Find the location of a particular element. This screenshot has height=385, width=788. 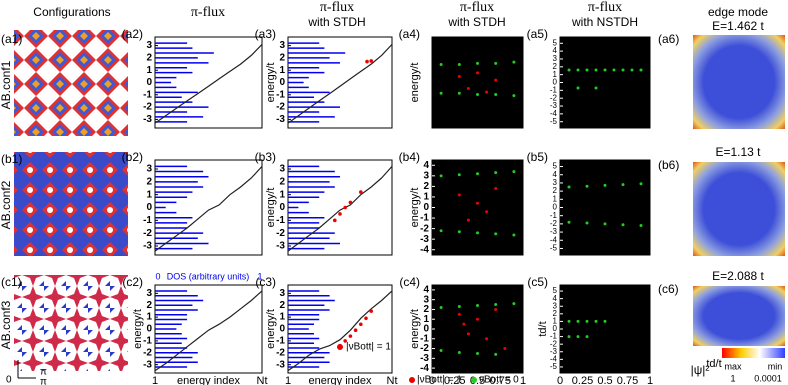

energy-label: E=2.088 t is located at coordinates (738, 276).